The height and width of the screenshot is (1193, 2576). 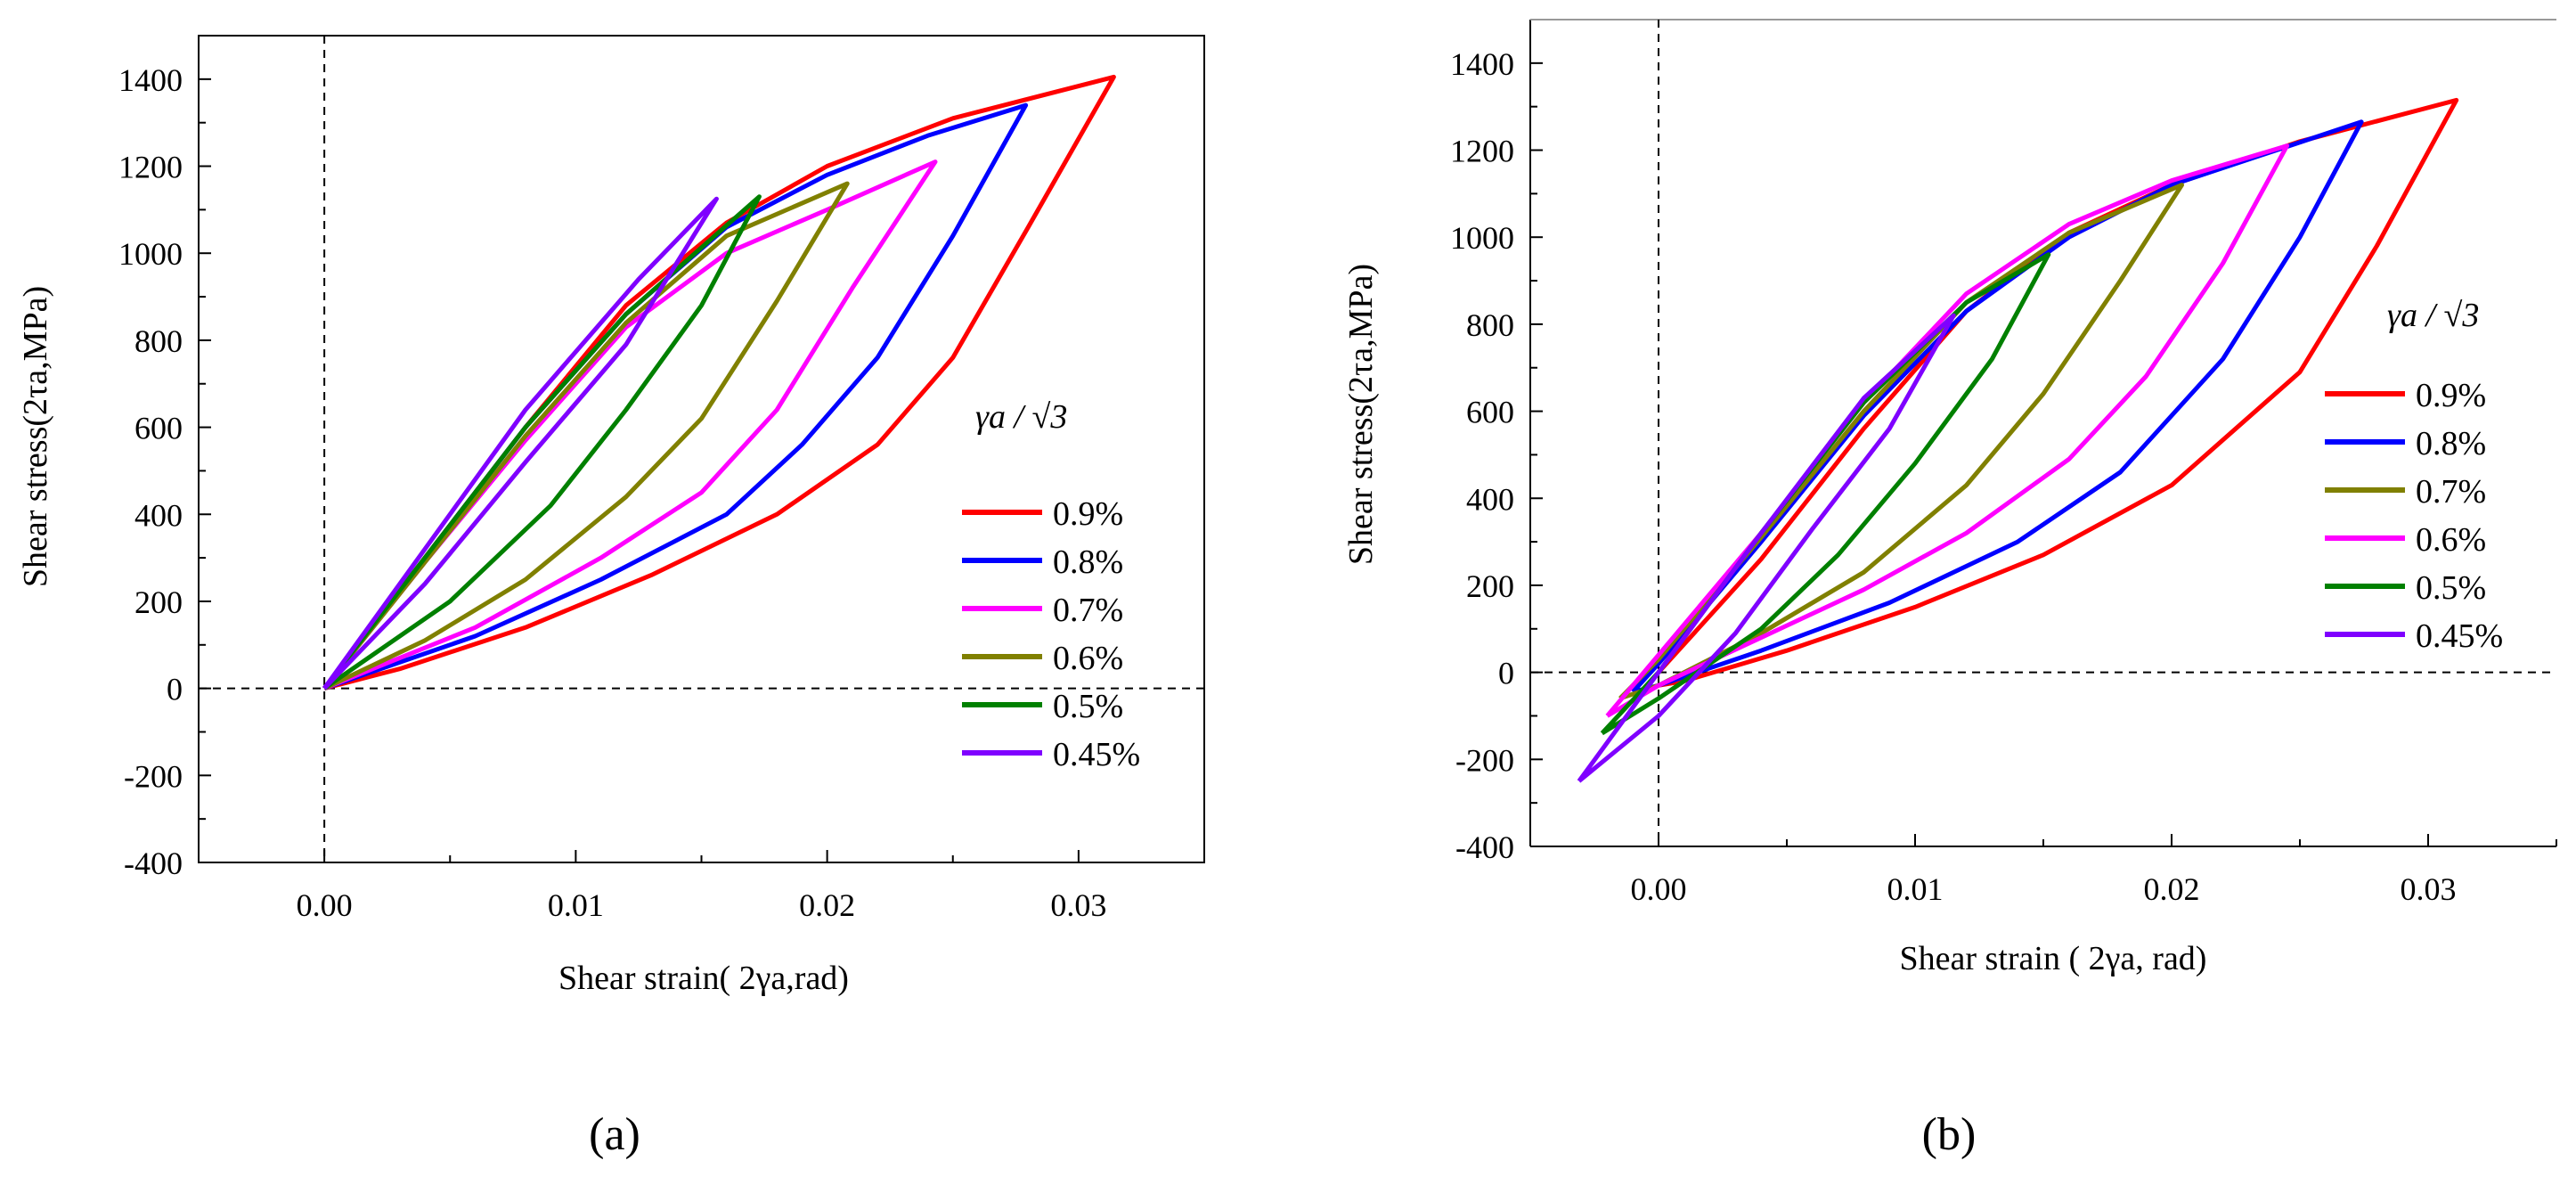 I want to click on panel-label: (a), so click(x=615, y=1134).